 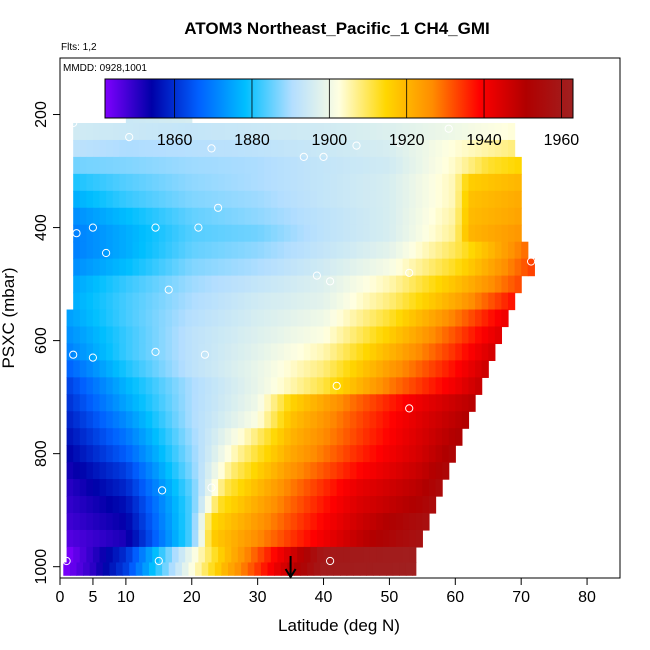 What do you see at coordinates (192, 597) in the screenshot?
I see `x-tick-label: 20` at bounding box center [192, 597].